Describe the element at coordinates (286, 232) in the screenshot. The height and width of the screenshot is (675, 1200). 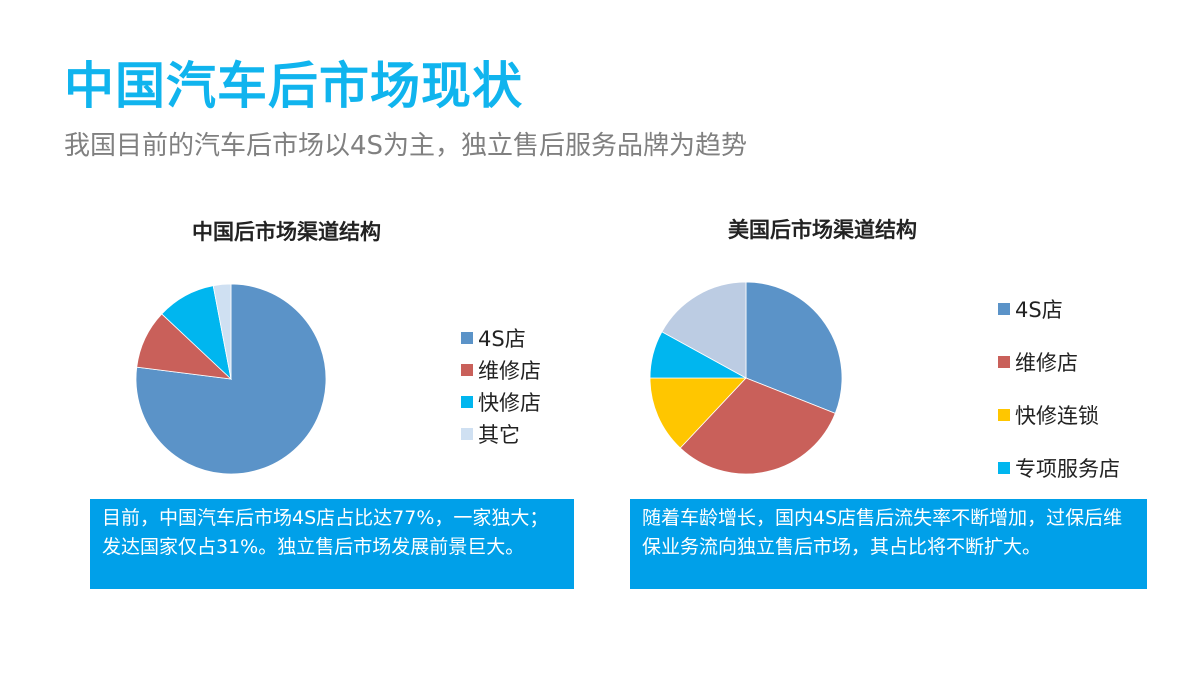
I see `china-chart-title: 中国后市场渠道结构` at that location.